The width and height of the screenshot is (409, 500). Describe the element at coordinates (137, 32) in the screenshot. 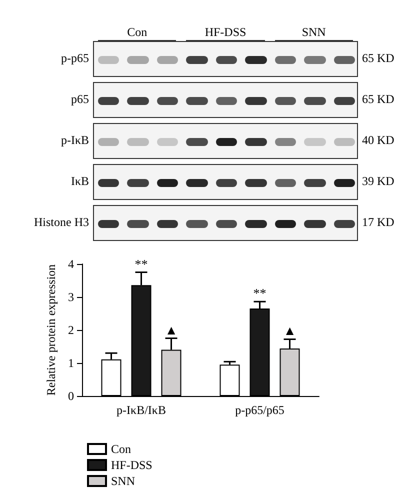

I see `text: Con` at that location.